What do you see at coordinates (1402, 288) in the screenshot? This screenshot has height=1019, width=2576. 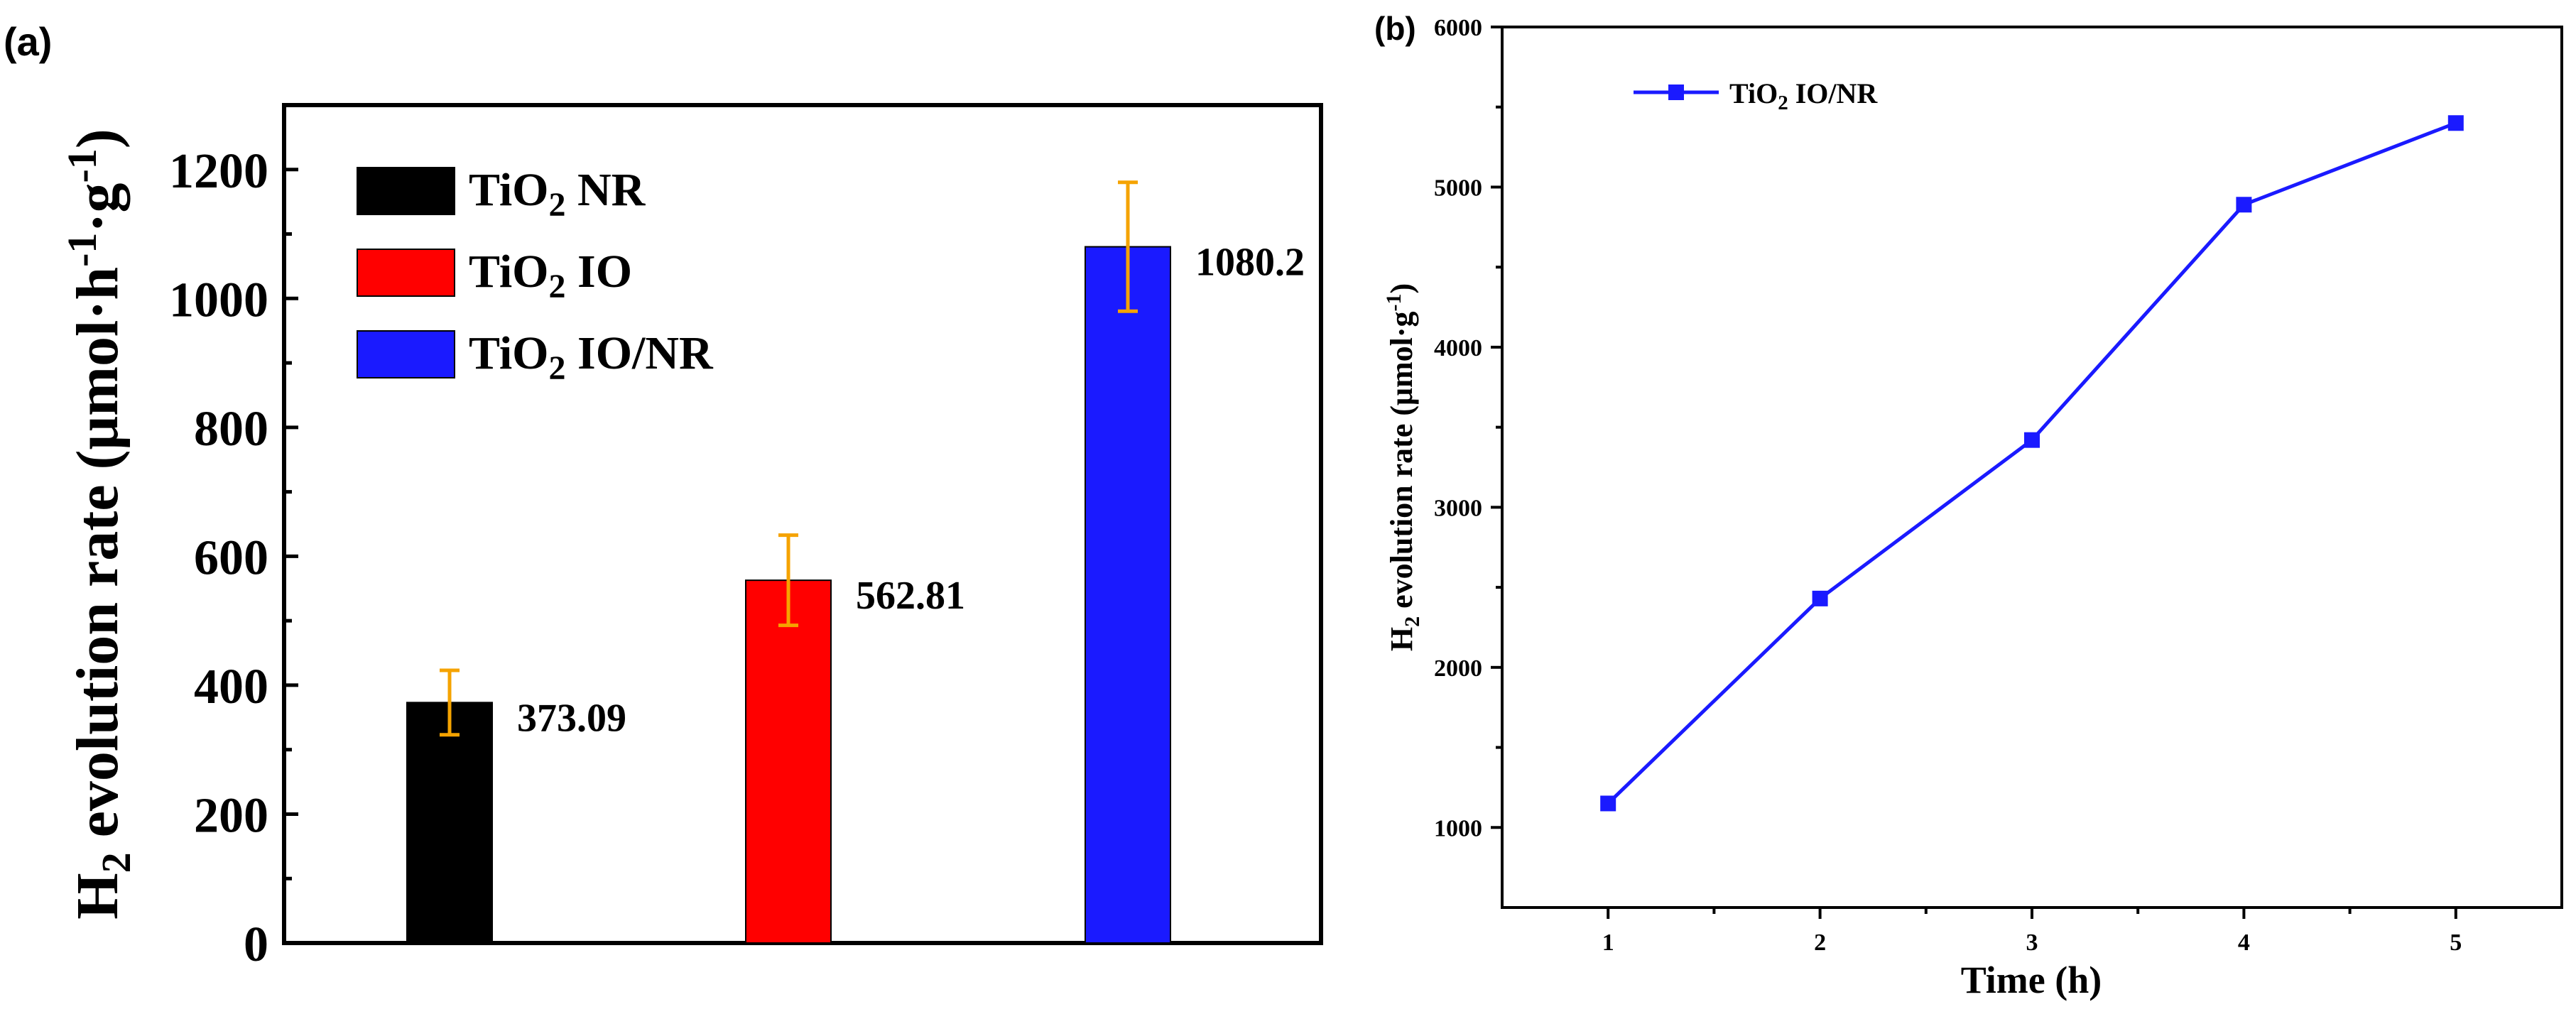 I see `y2-title-close: )` at bounding box center [1402, 288].